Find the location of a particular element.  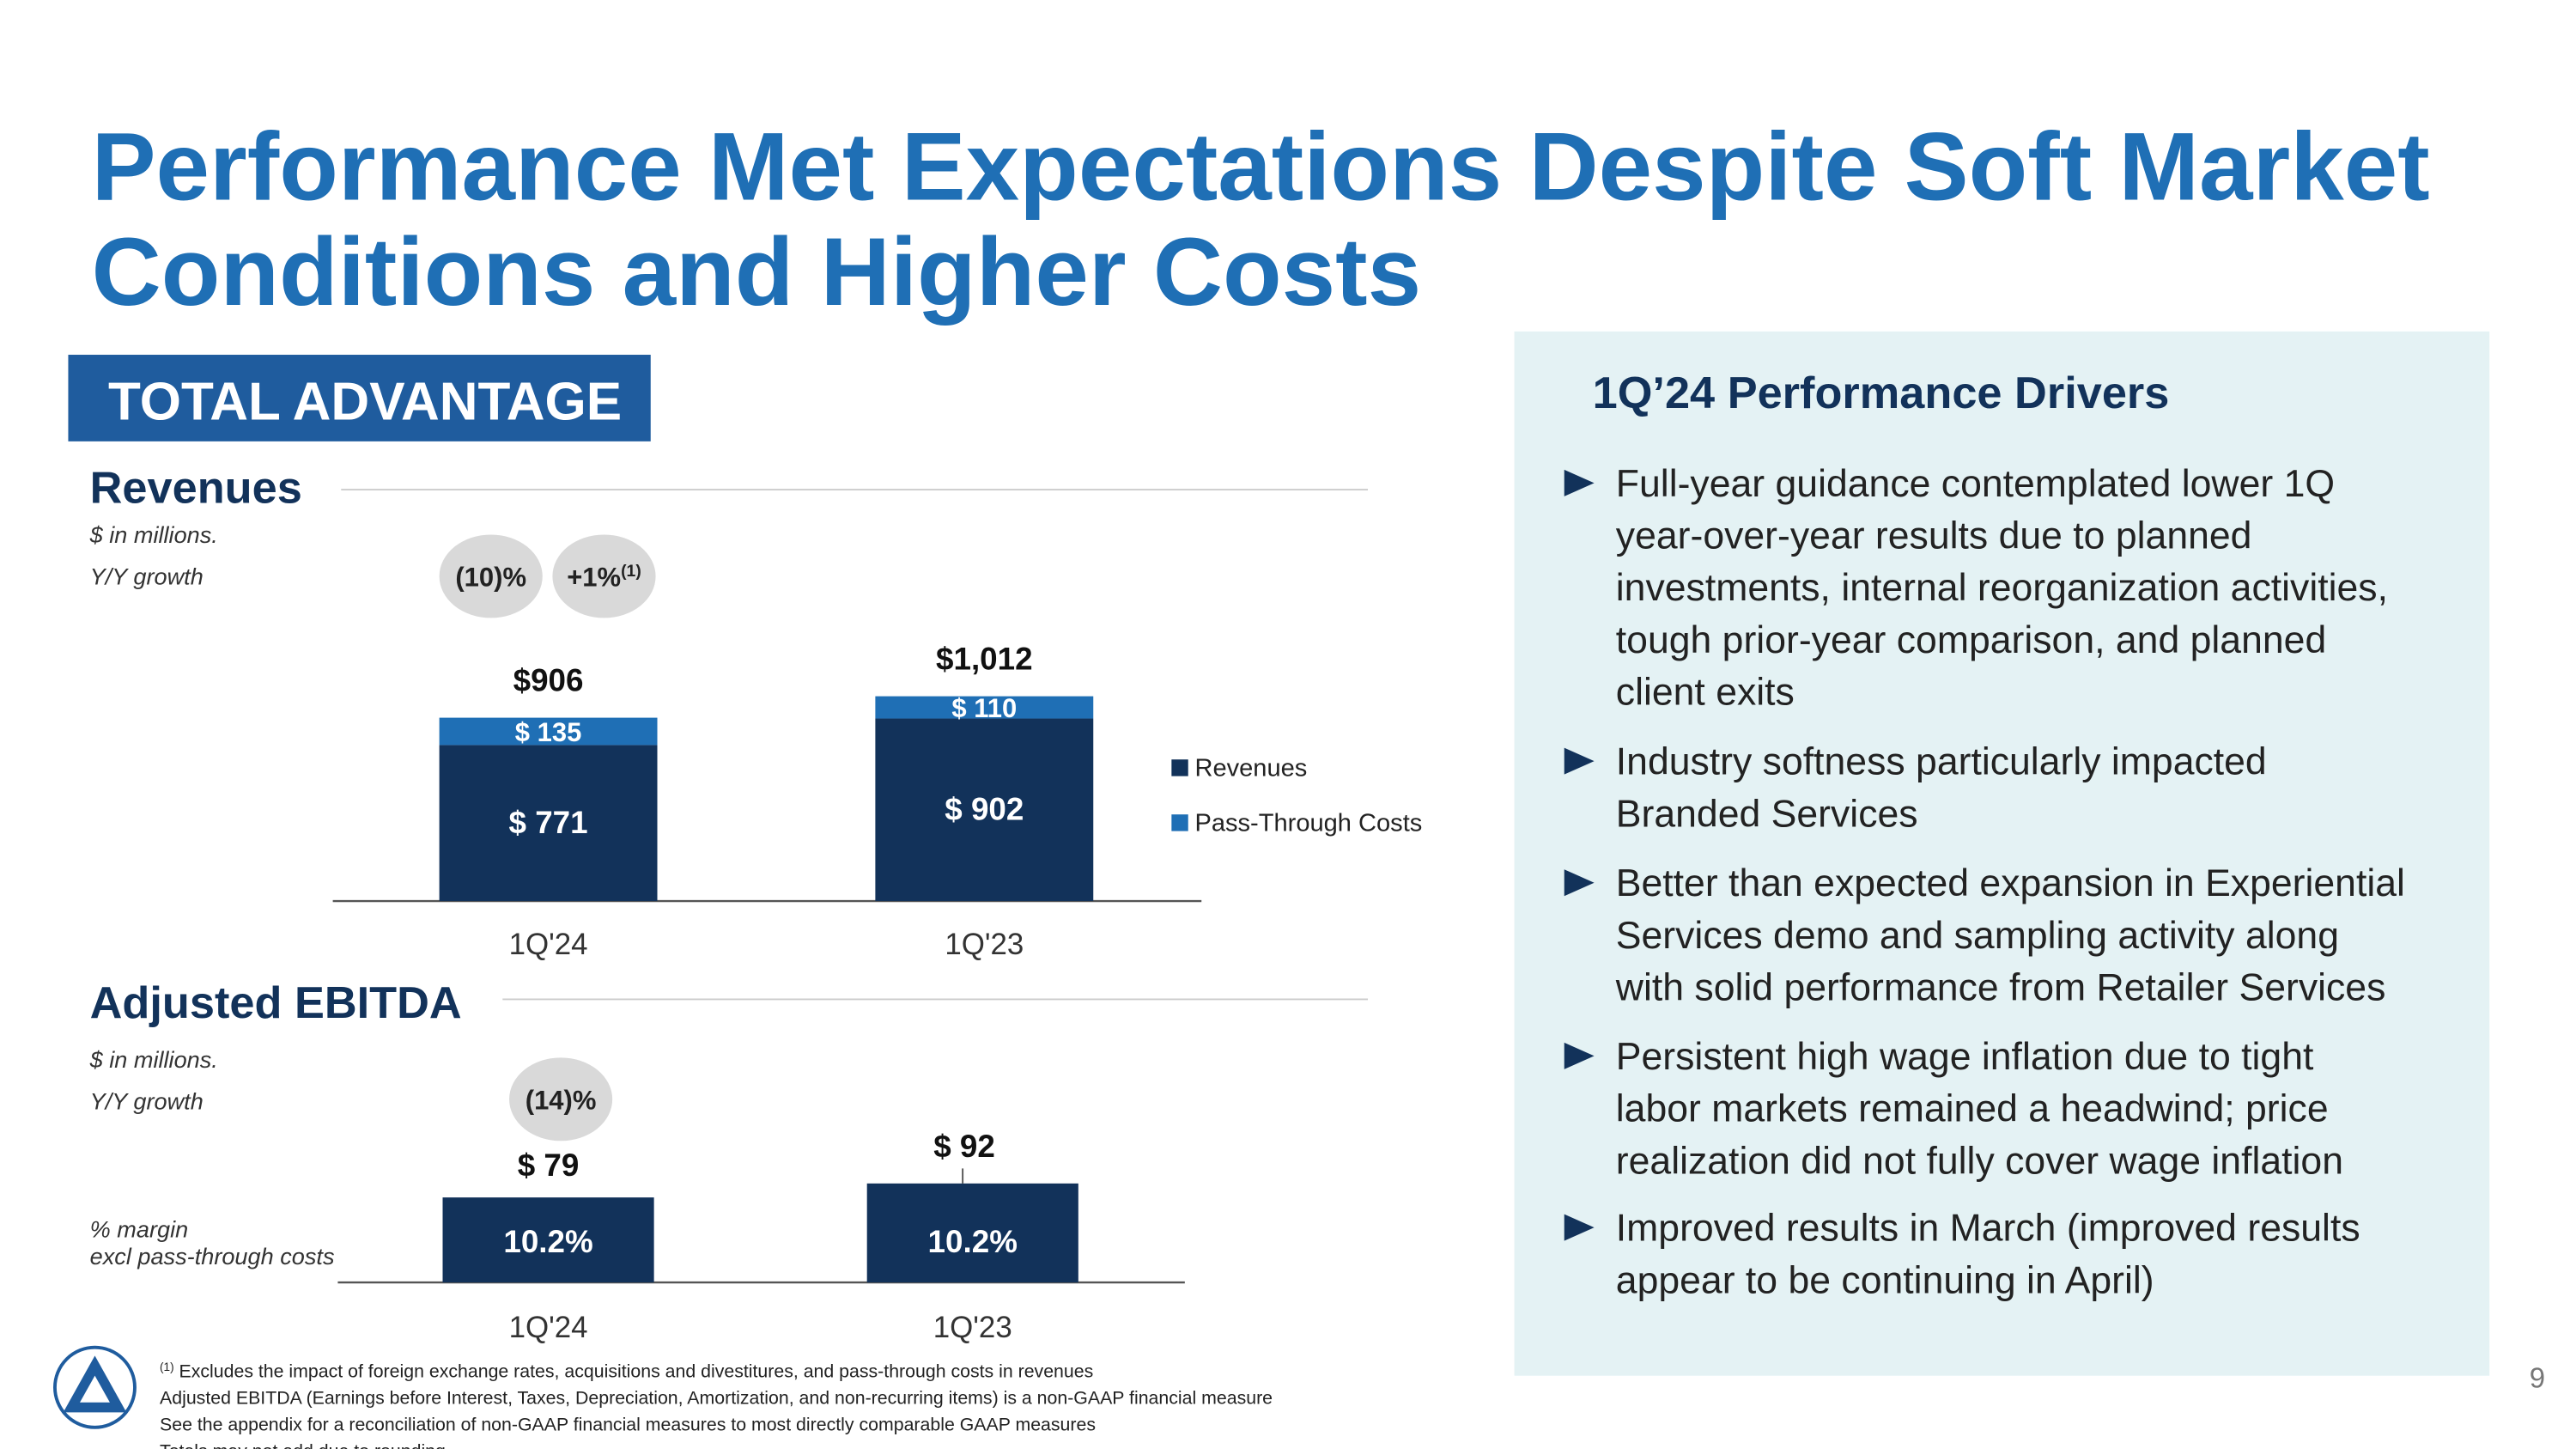

badge: TOTAL ADVANTAGE is located at coordinates (365, 402).